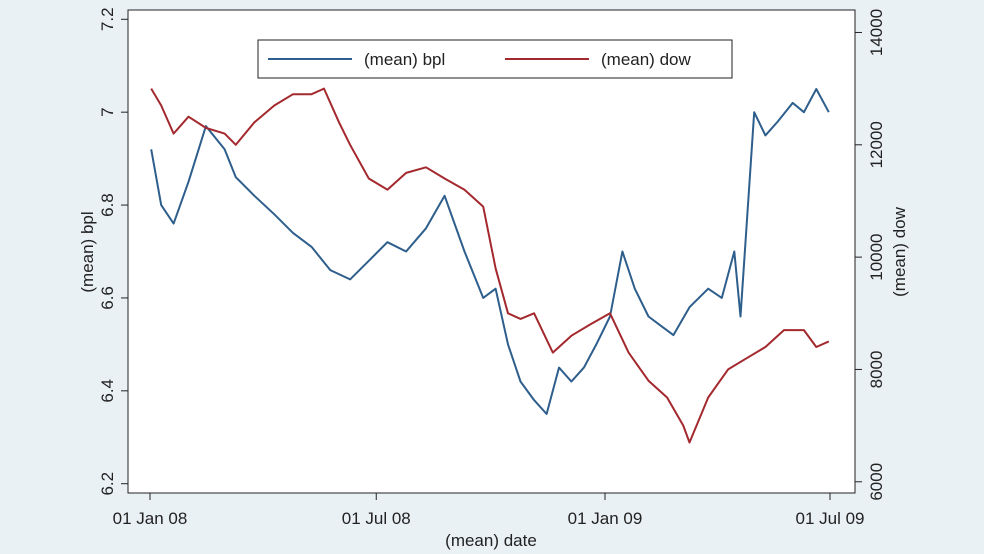 The width and height of the screenshot is (984, 554). Describe the element at coordinates (605, 518) in the screenshot. I see `x-tick-label: 01 Jan 09` at that location.